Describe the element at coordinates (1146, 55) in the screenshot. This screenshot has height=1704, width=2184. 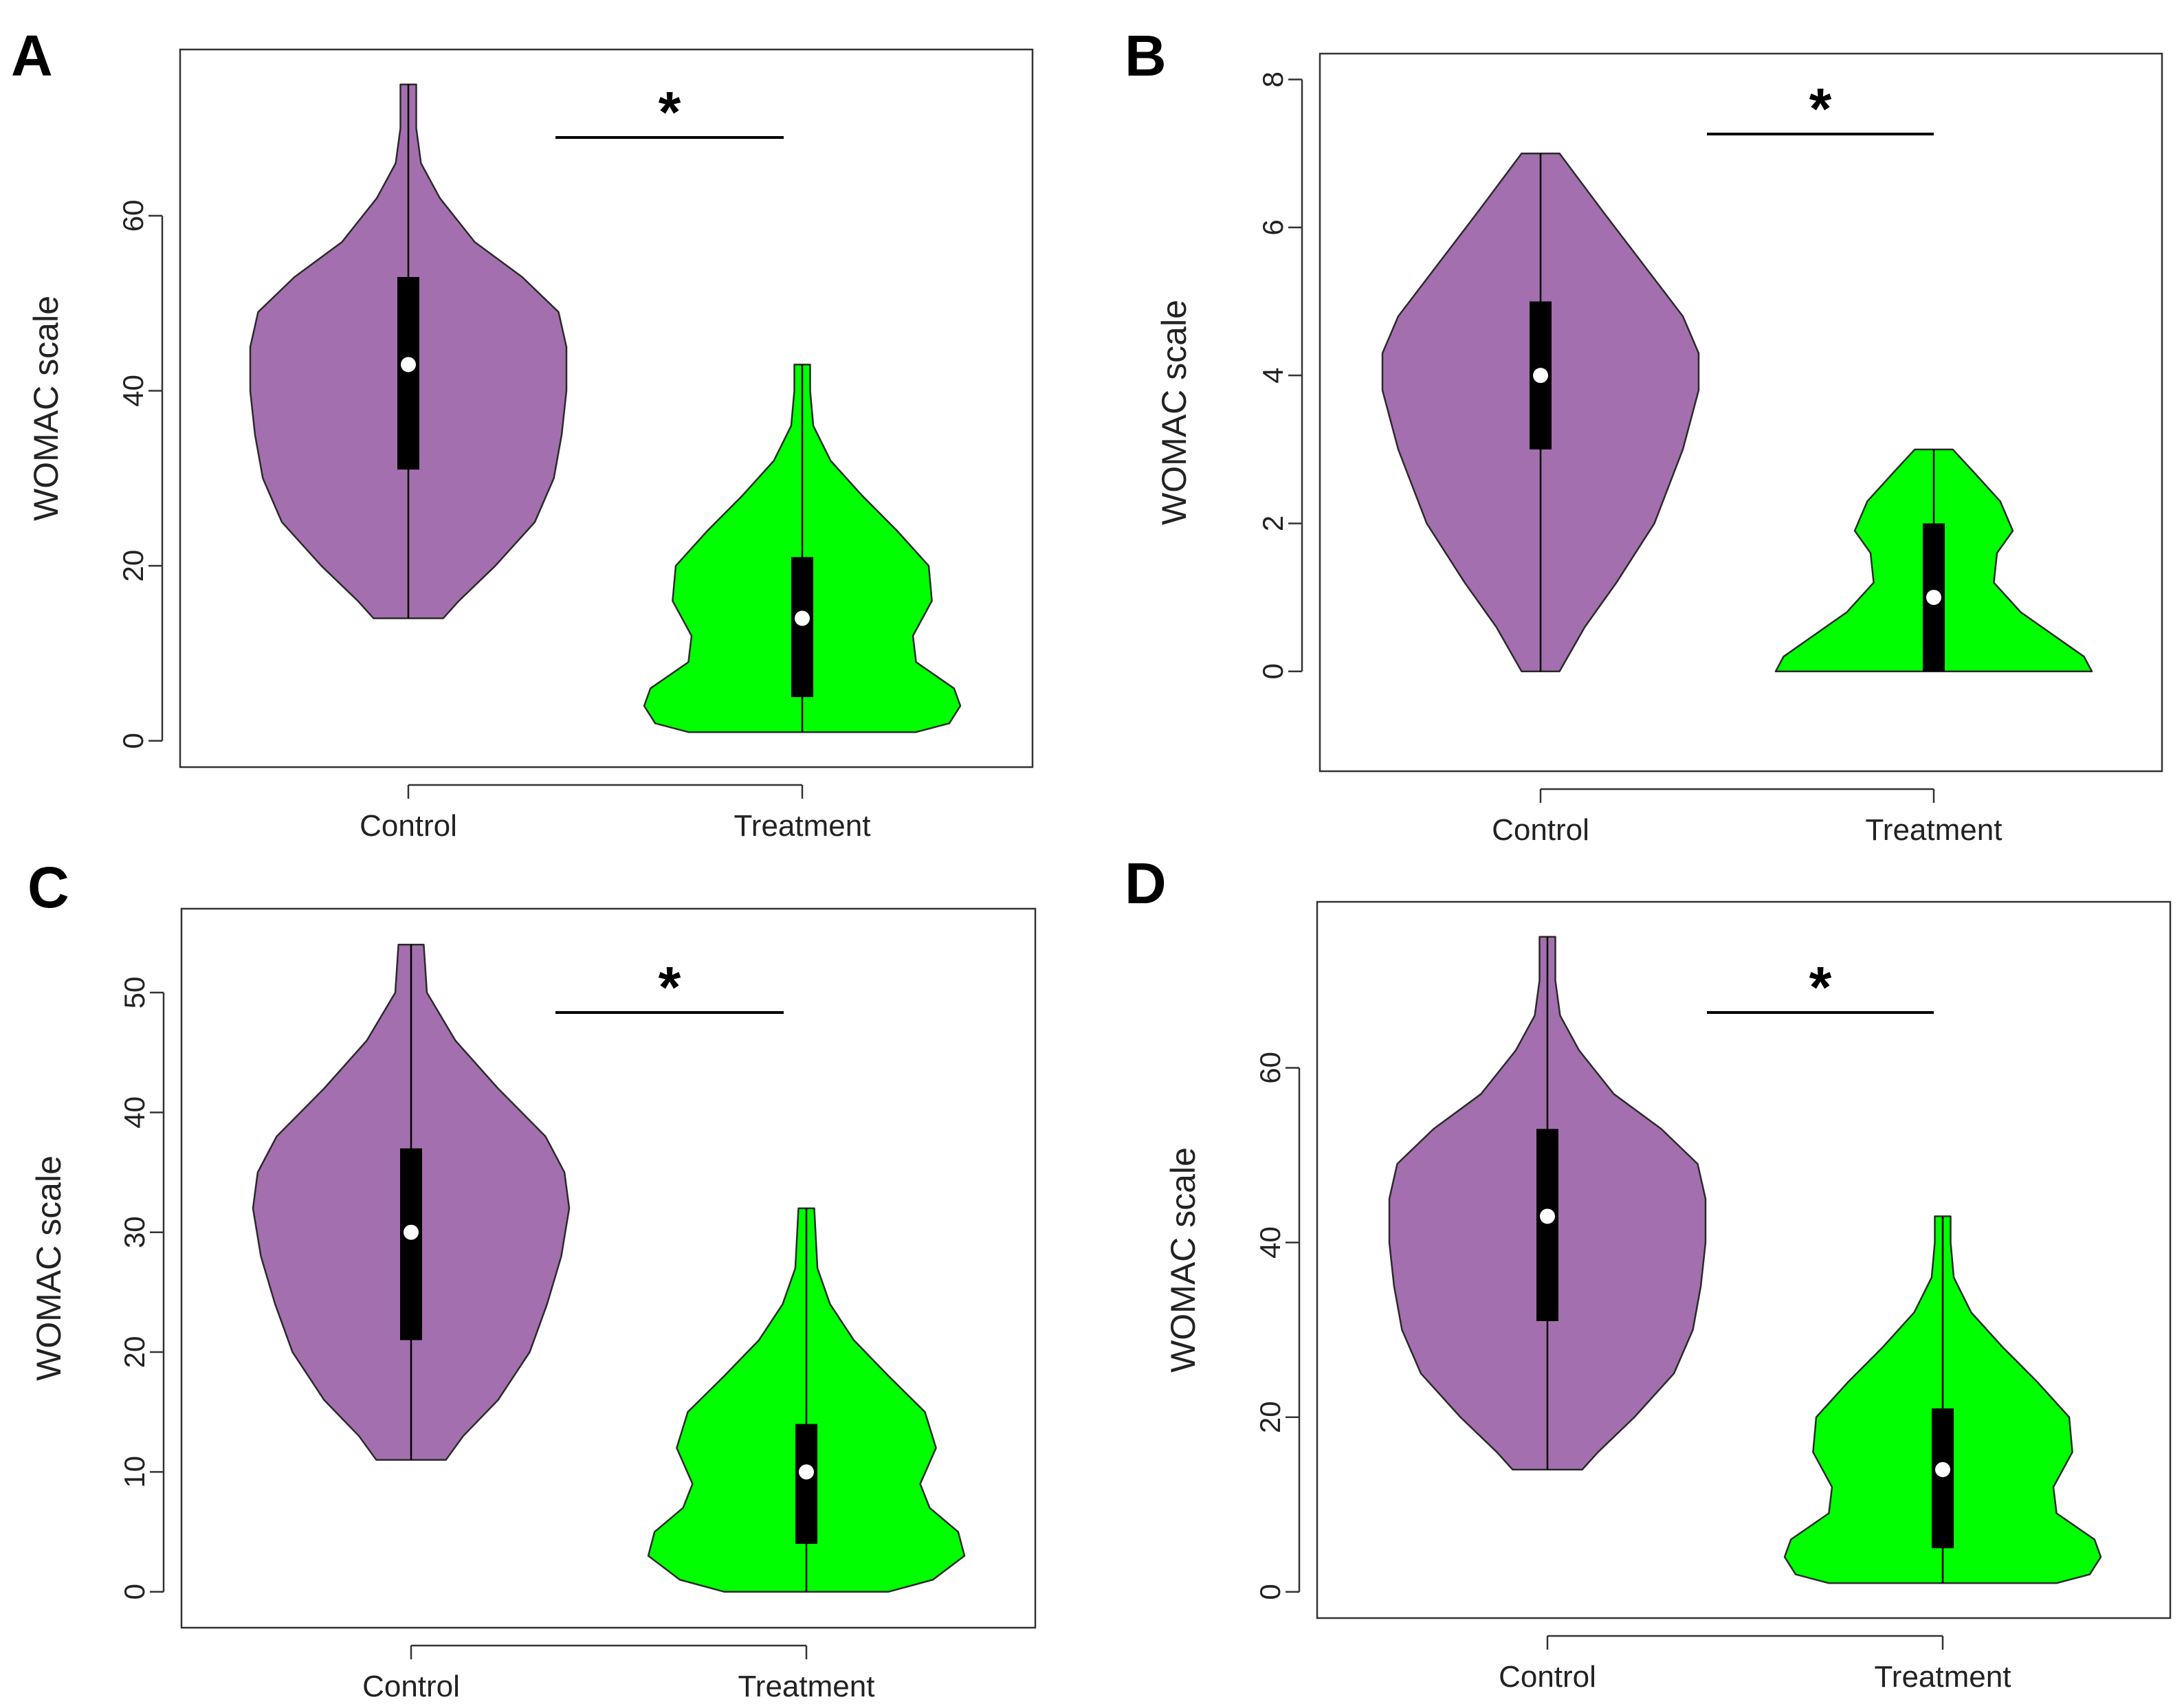
I see `panel-letter: B` at that location.